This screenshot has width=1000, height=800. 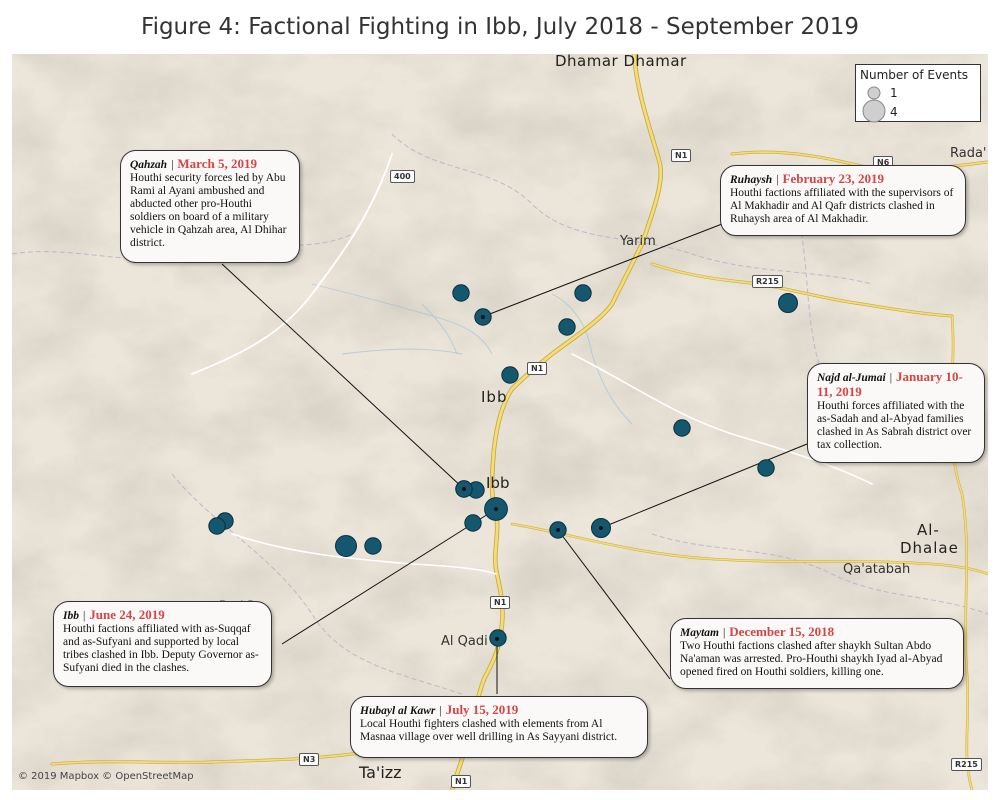 What do you see at coordinates (894, 112) in the screenshot?
I see `legend-label-4: 4` at bounding box center [894, 112].